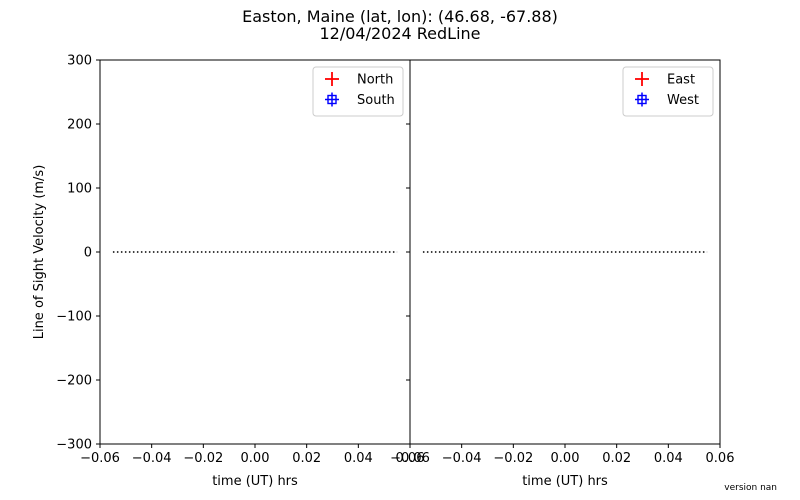 This screenshot has width=800, height=500. I want to click on y-tick-label: 200, so click(79, 125).